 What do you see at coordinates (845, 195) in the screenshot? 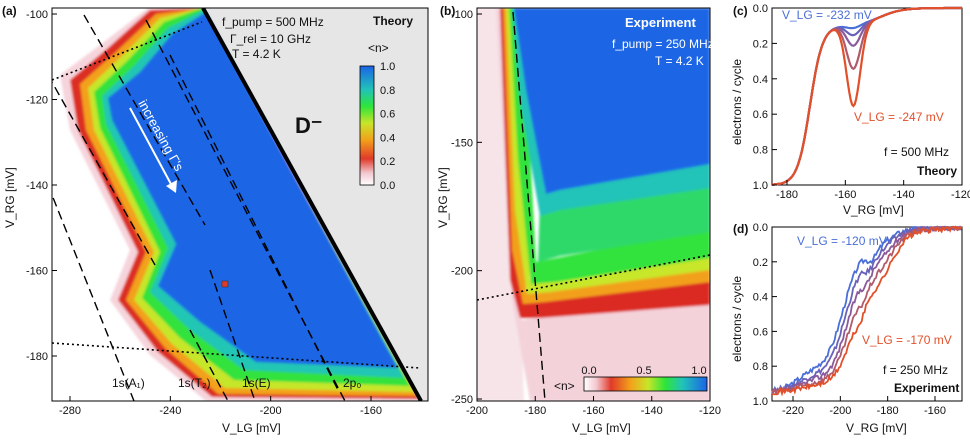
I see `panel-c-xtick-label: -160` at bounding box center [845, 195].